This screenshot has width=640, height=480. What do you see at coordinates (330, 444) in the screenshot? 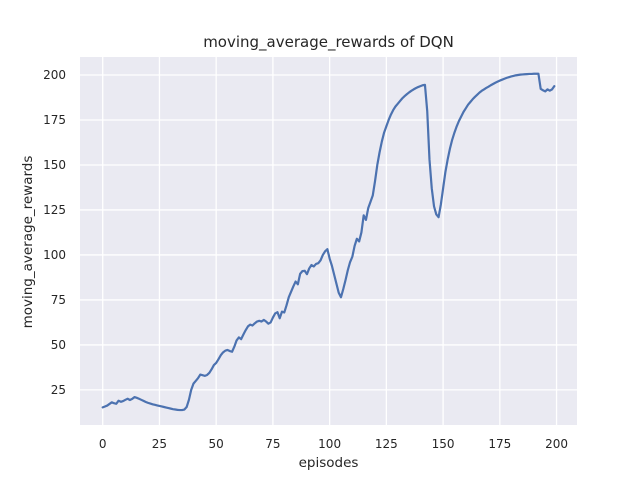
I see `x-tick-label: 100` at bounding box center [330, 444].